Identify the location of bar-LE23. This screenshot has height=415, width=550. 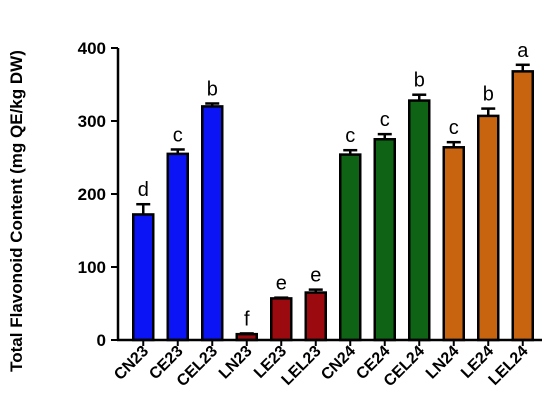
(281, 319).